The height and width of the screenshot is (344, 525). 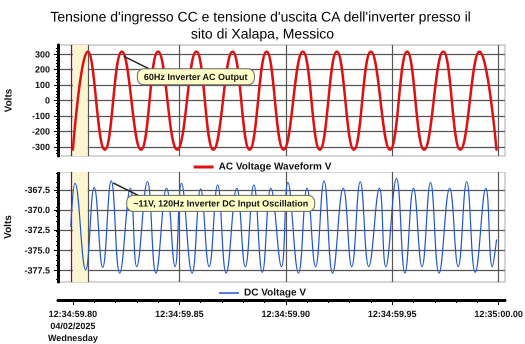 What do you see at coordinates (498, 314) in the screenshot?
I see `x-tick-label: 12:35:00.00` at bounding box center [498, 314].